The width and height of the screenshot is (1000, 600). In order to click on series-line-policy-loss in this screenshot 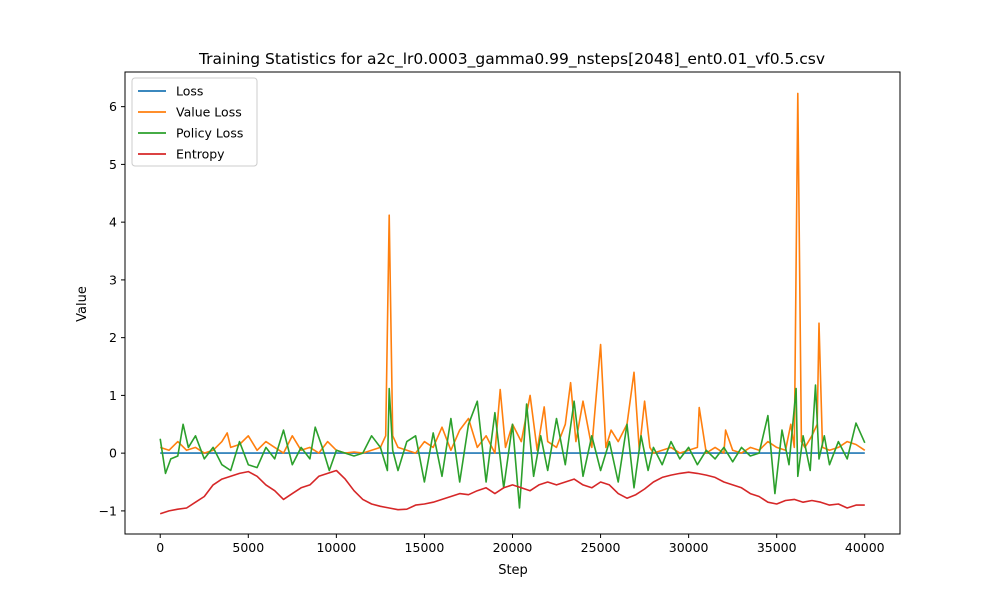, I will do `click(512, 446)`.